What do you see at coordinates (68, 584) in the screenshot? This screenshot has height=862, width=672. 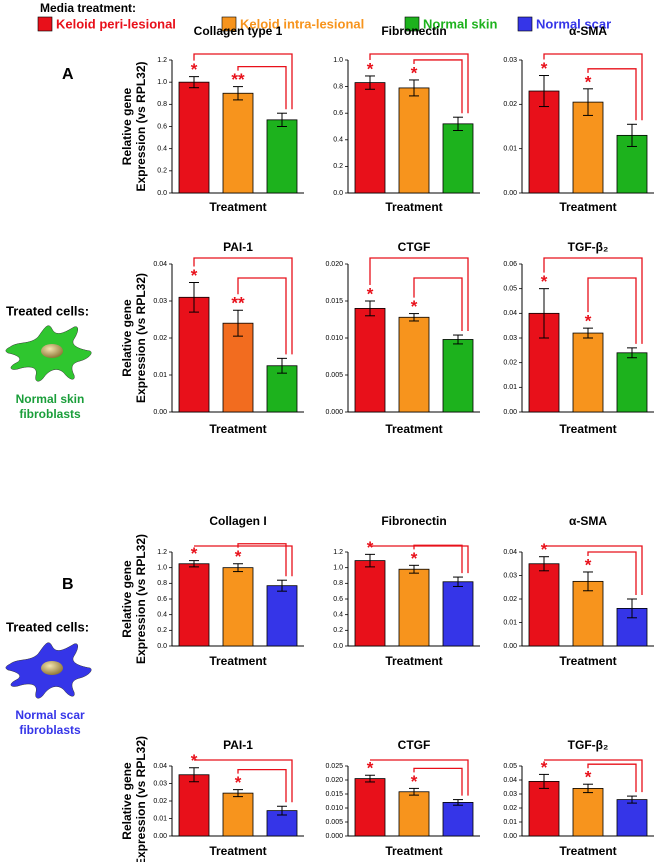 I see `panel-label: B` at bounding box center [68, 584].